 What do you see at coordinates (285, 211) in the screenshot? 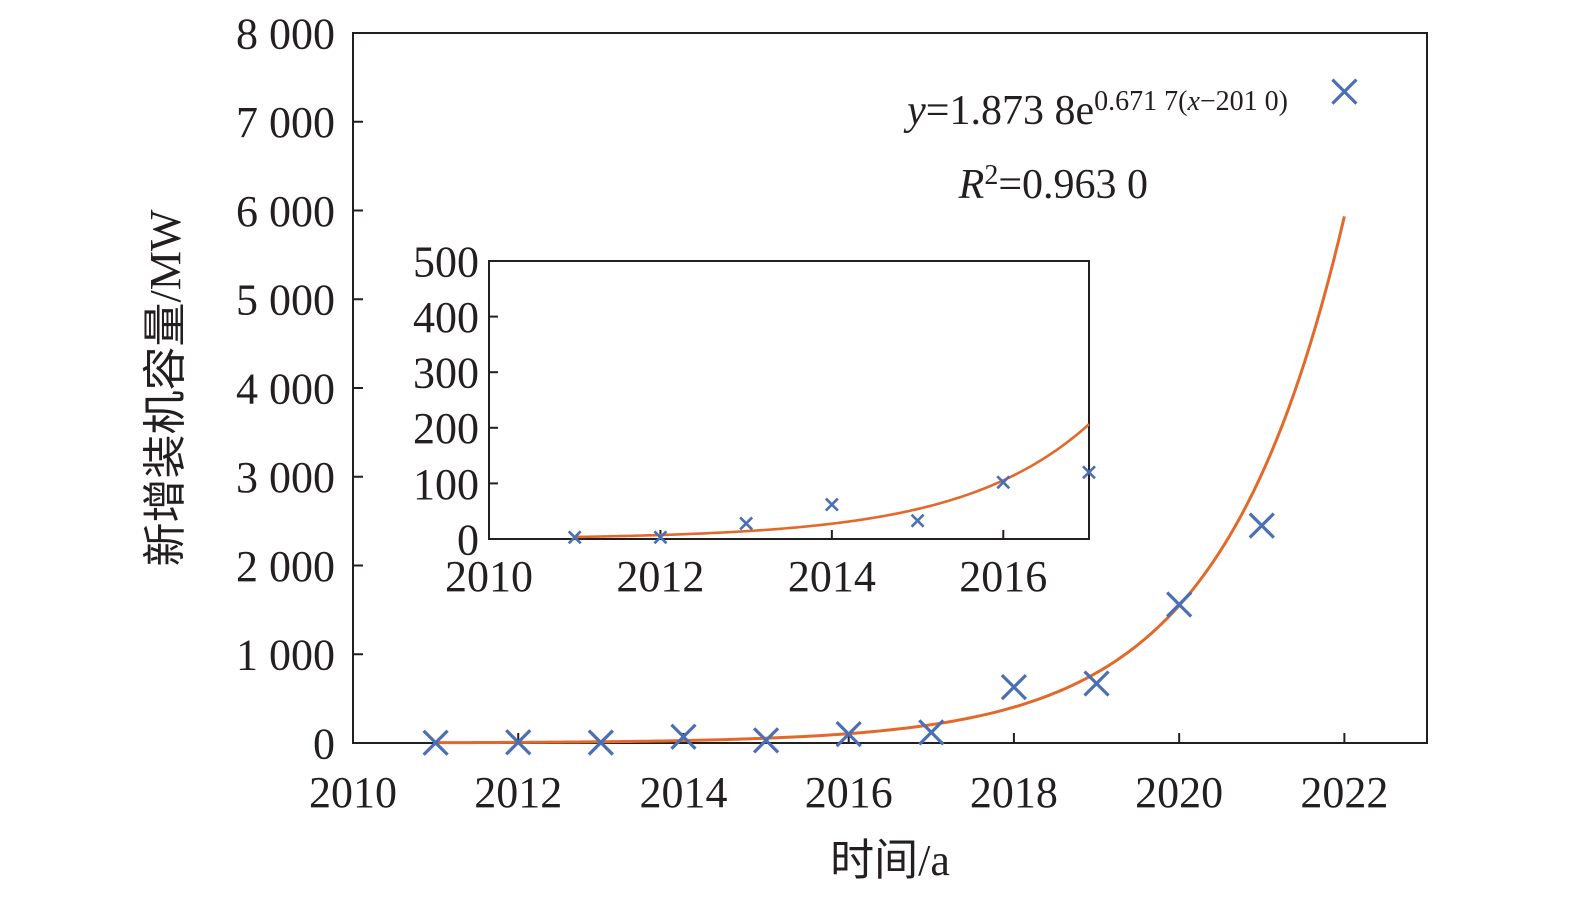
I see `main-y-tick-label: 6 000` at bounding box center [285, 211].